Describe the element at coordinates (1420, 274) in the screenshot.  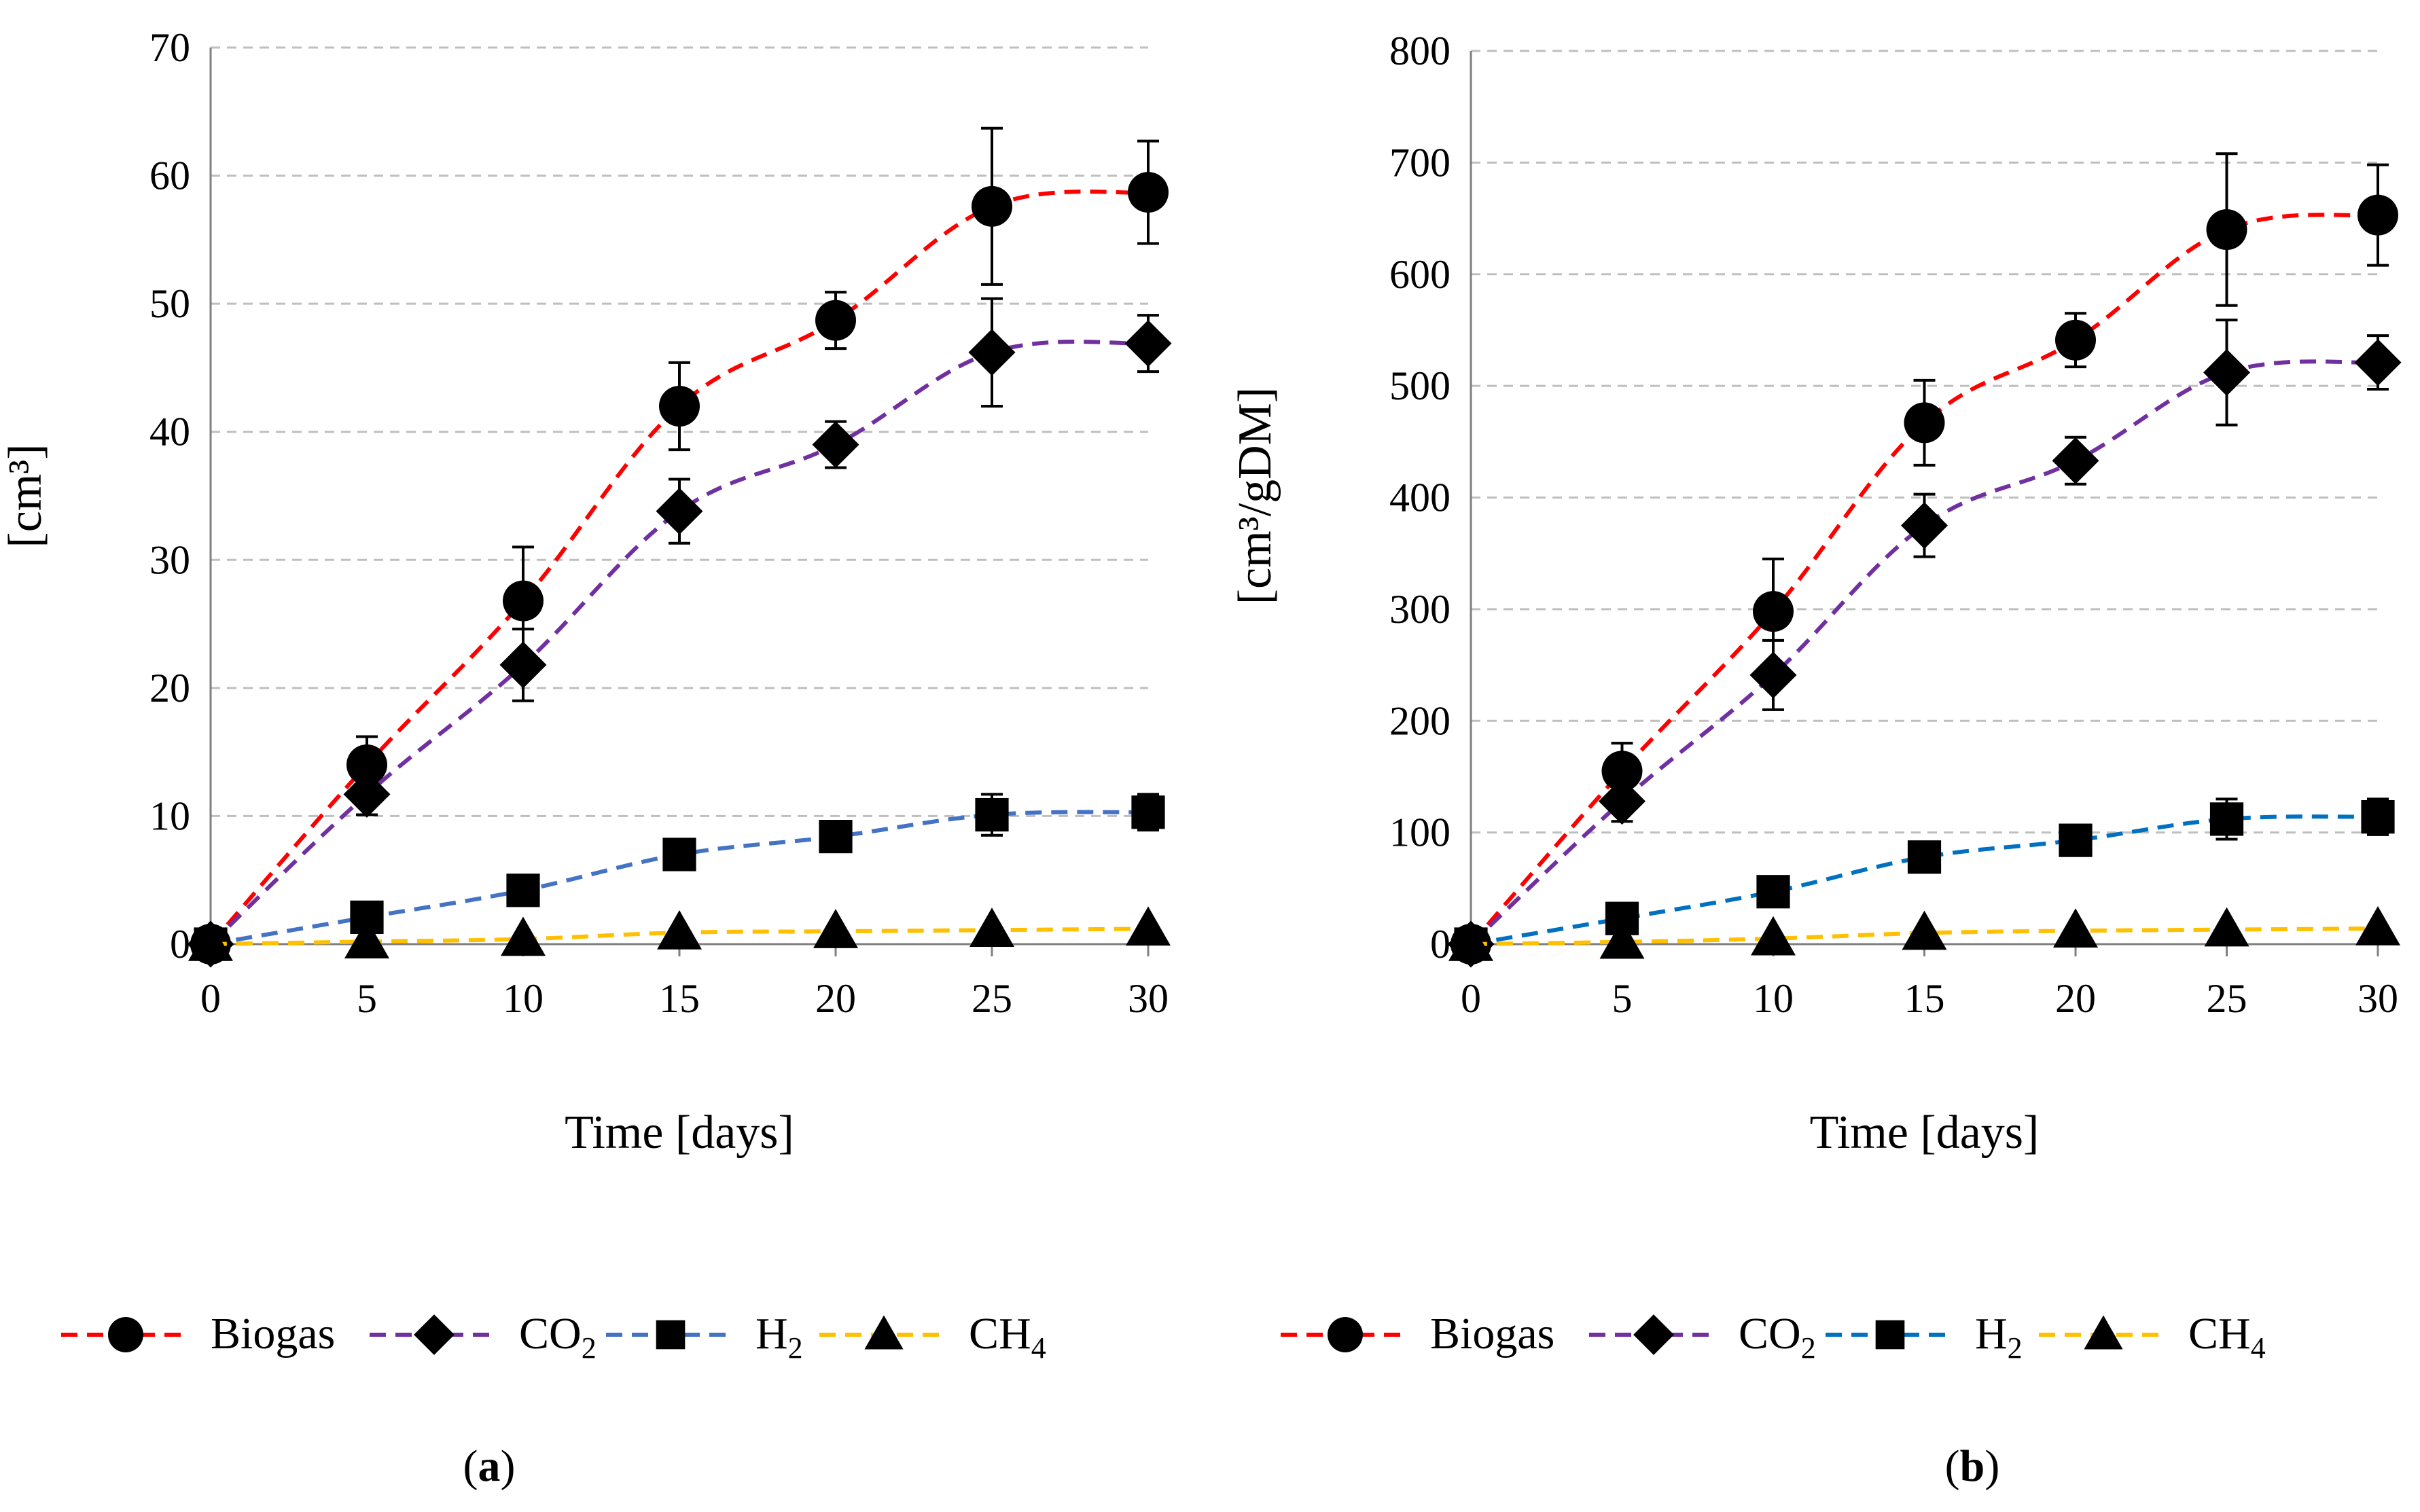
I see `y-tick-label: 600` at that location.